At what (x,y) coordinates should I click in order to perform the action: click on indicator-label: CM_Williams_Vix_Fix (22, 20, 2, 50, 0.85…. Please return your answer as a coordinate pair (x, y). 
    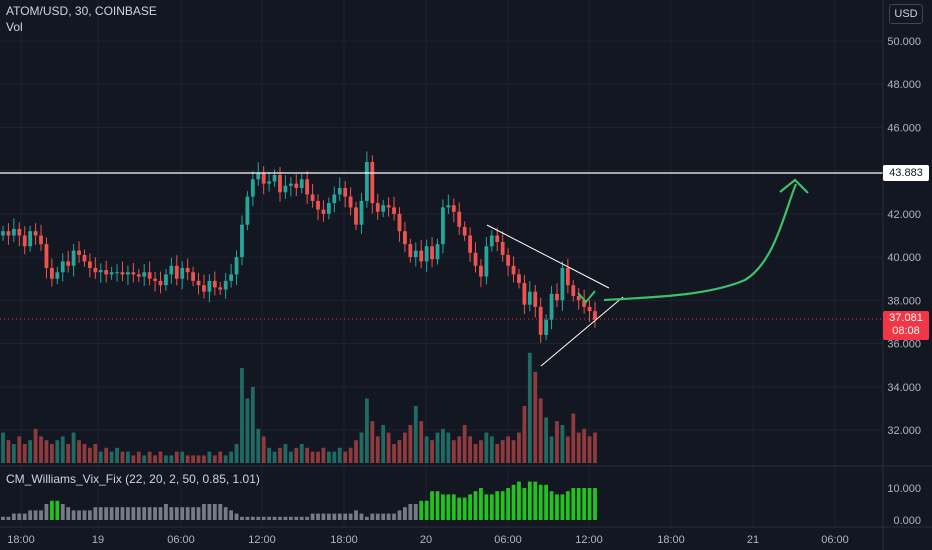
    Looking at the image, I should click on (133, 479).